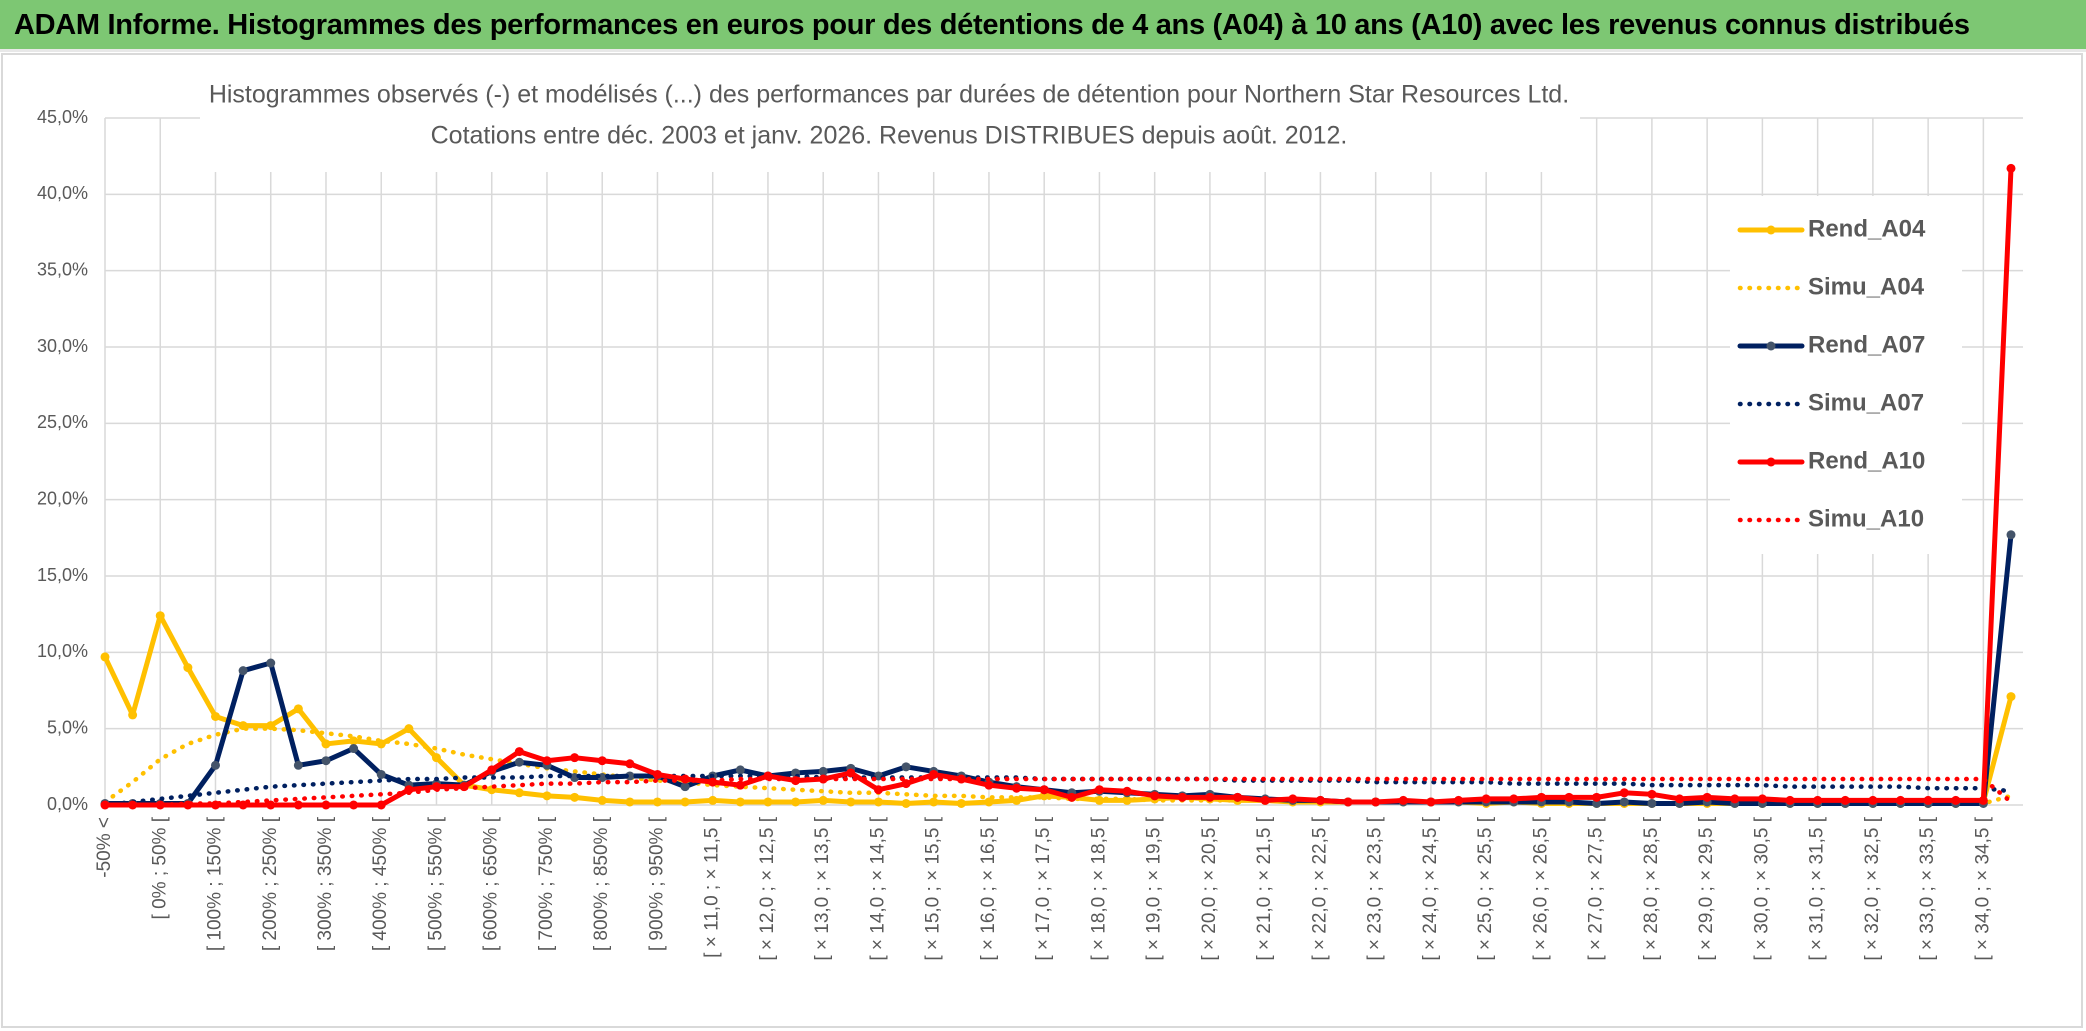  What do you see at coordinates (822, 888) in the screenshot?
I see `x-tick-label: [ × 13,0 ; × 13,5 [` at bounding box center [822, 888].